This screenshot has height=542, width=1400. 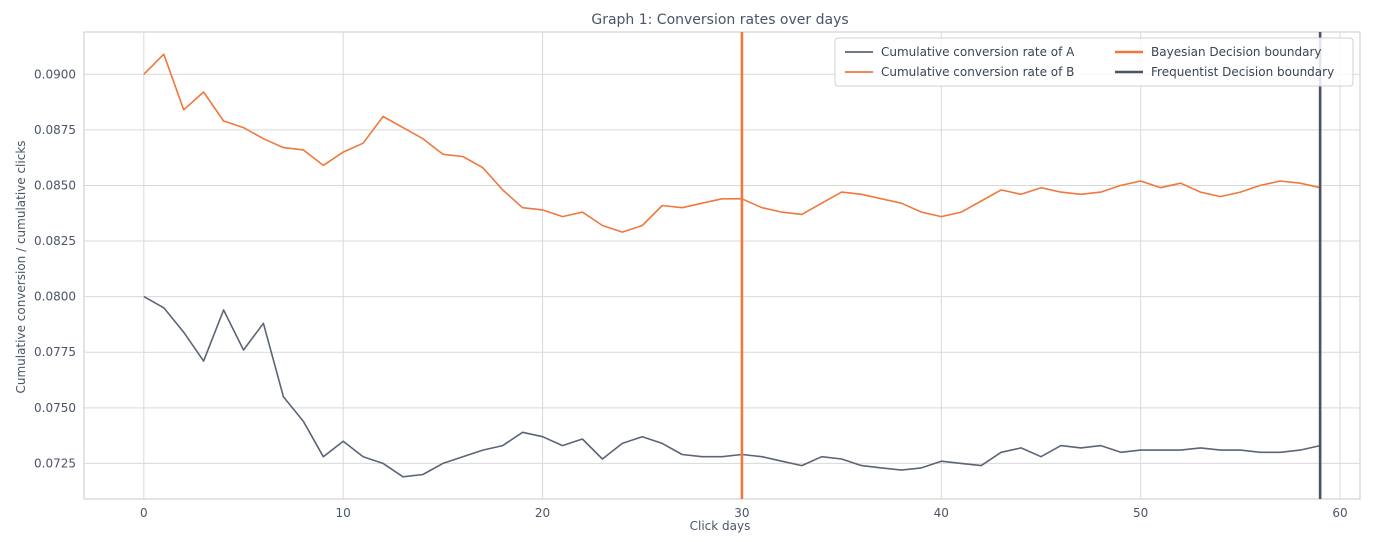 I want to click on y-tick-label: 0.0750, so click(x=55, y=408).